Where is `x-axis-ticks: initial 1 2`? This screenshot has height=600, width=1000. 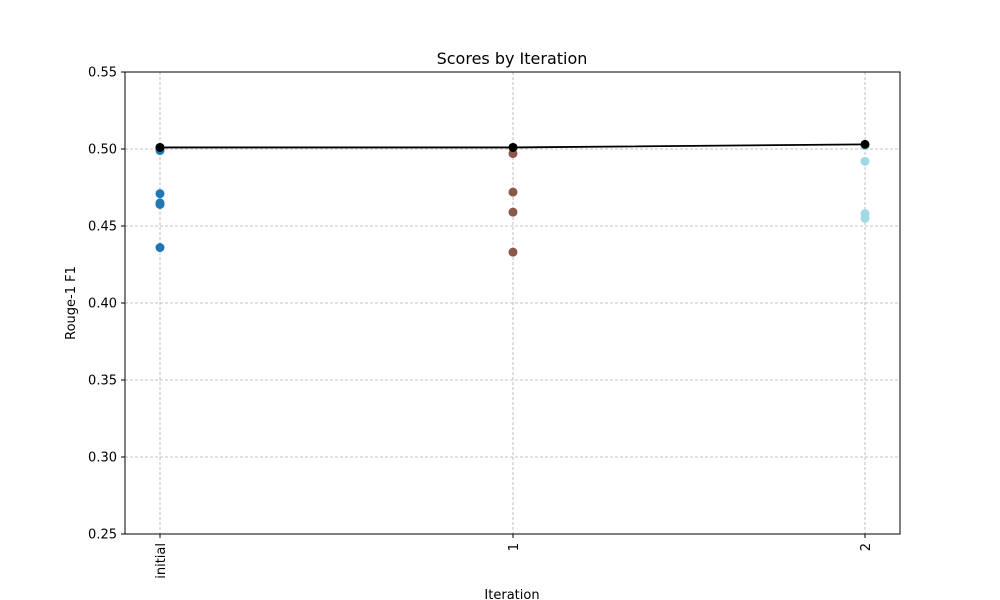
x-axis-ticks: initial 1 2 is located at coordinates (514, 556).